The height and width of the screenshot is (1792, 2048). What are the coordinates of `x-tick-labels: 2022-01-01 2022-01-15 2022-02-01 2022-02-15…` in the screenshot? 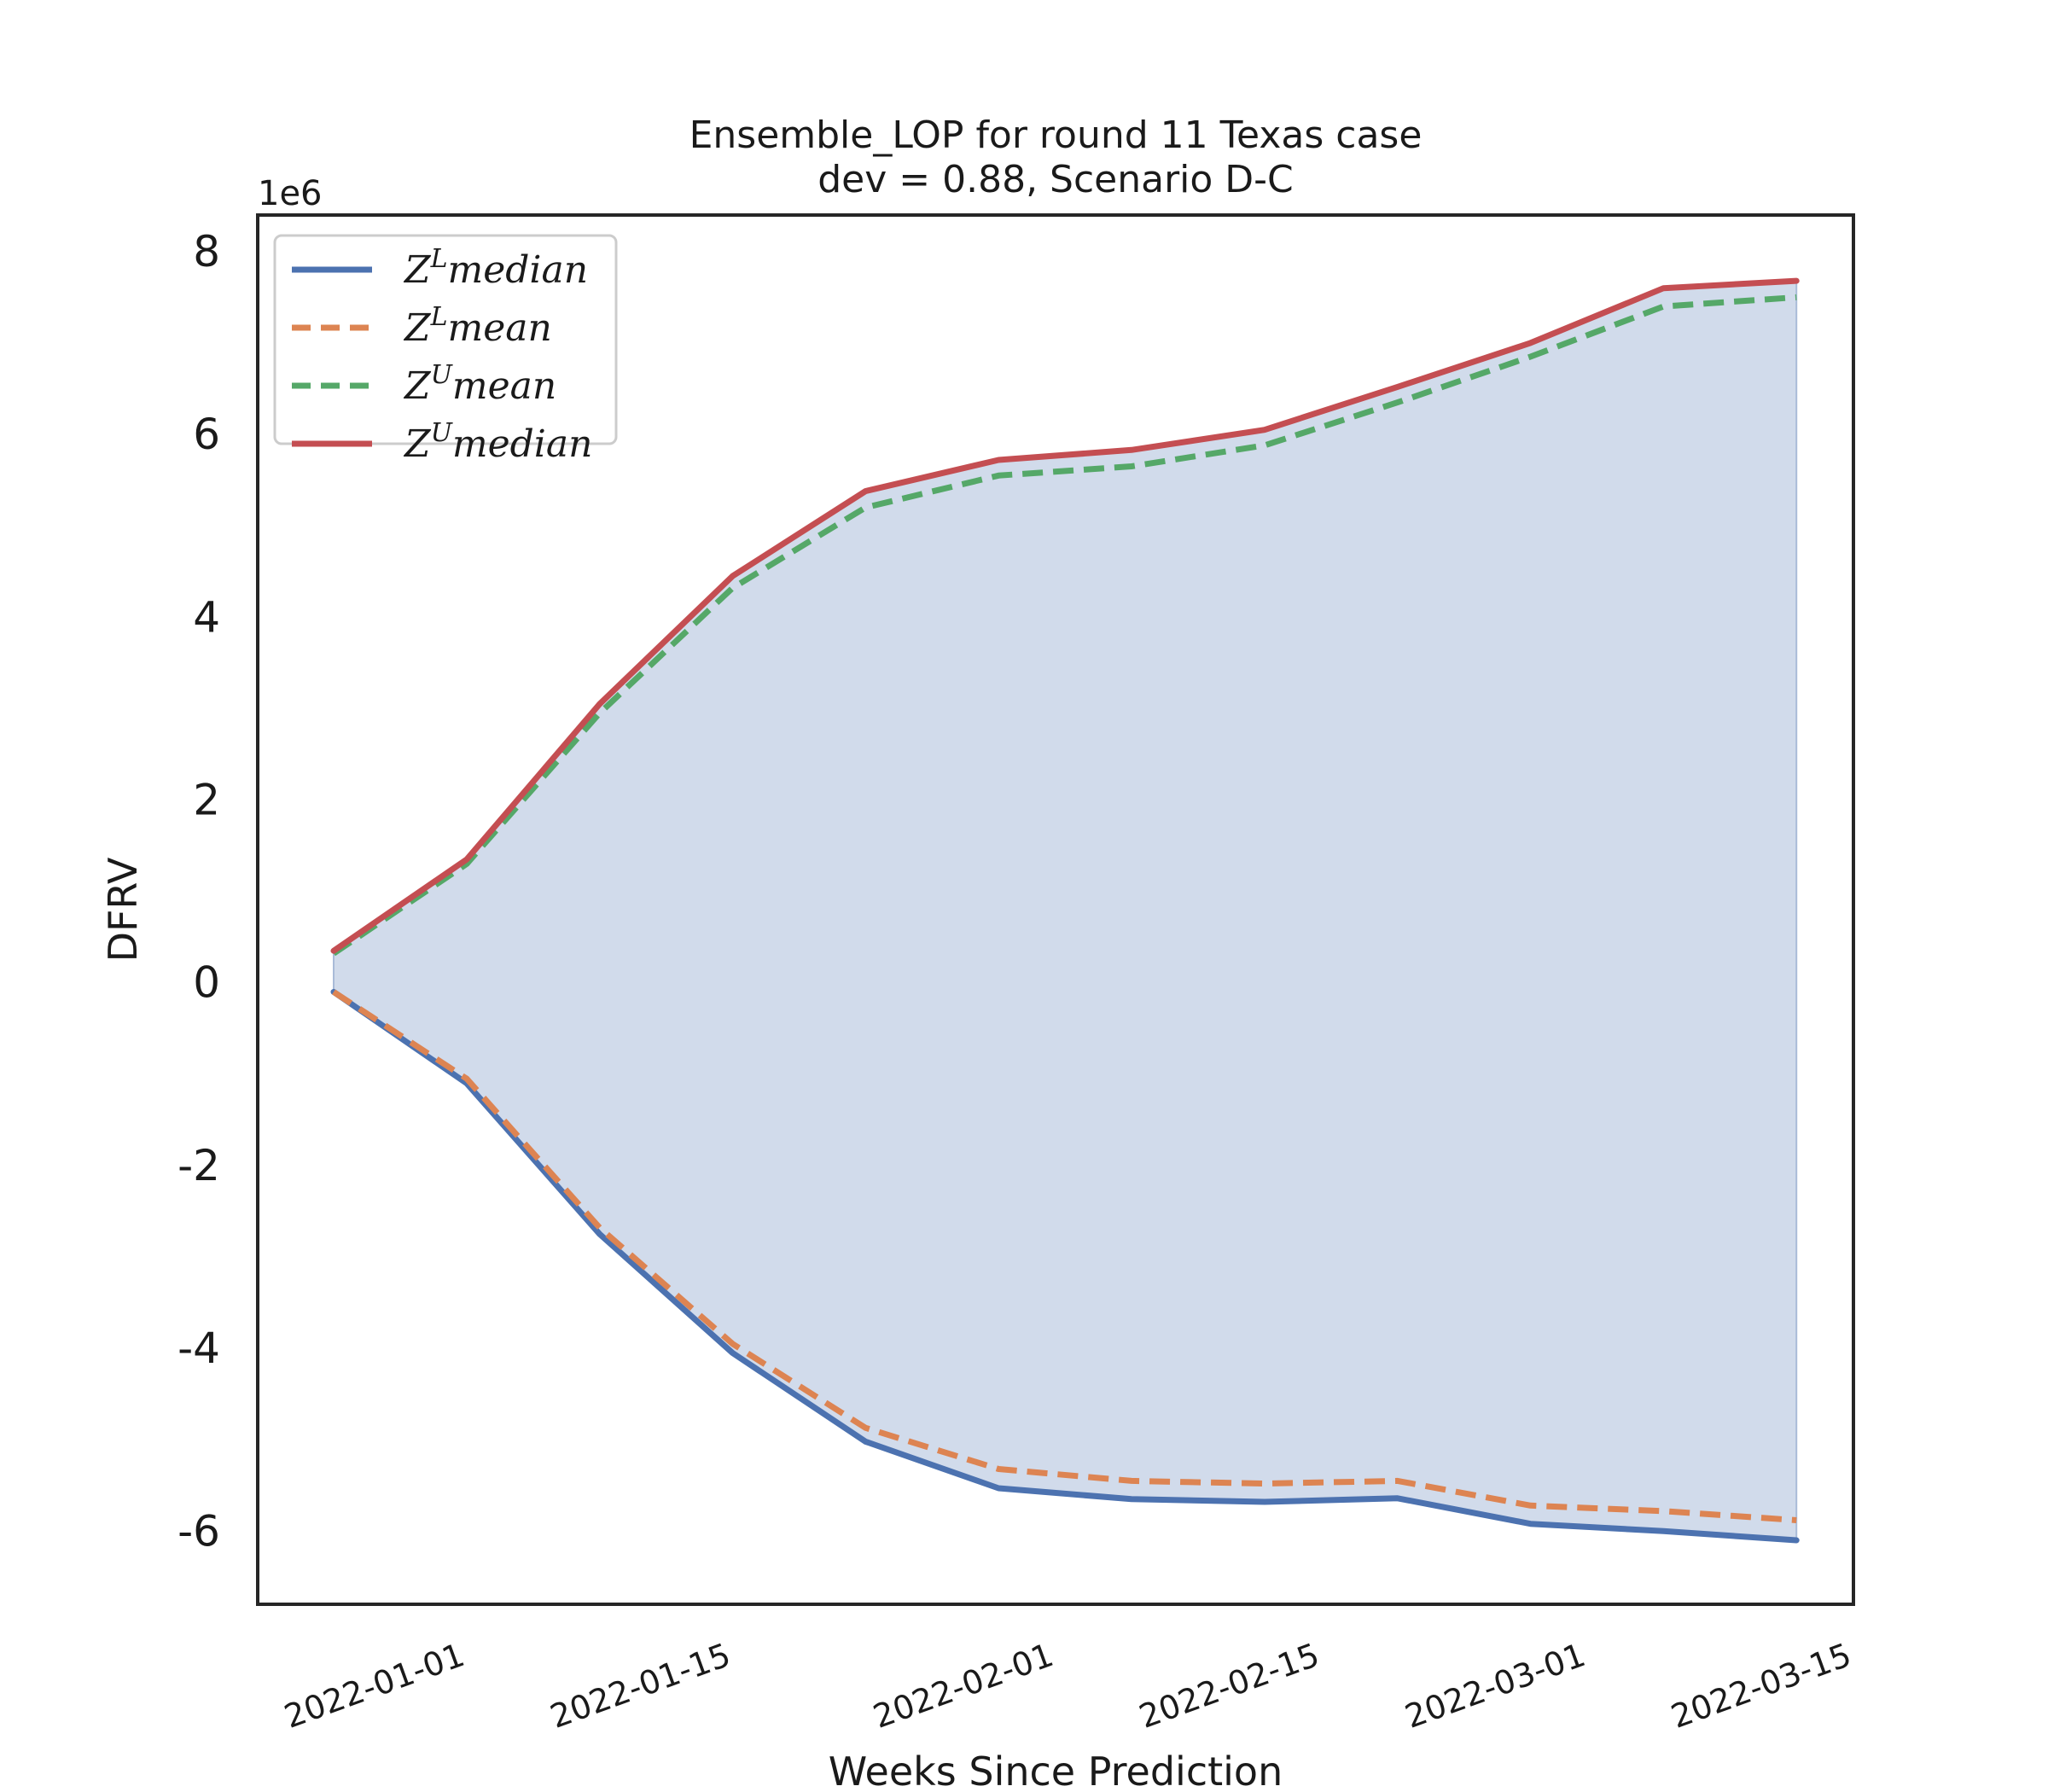 It's located at (1067, 1686).